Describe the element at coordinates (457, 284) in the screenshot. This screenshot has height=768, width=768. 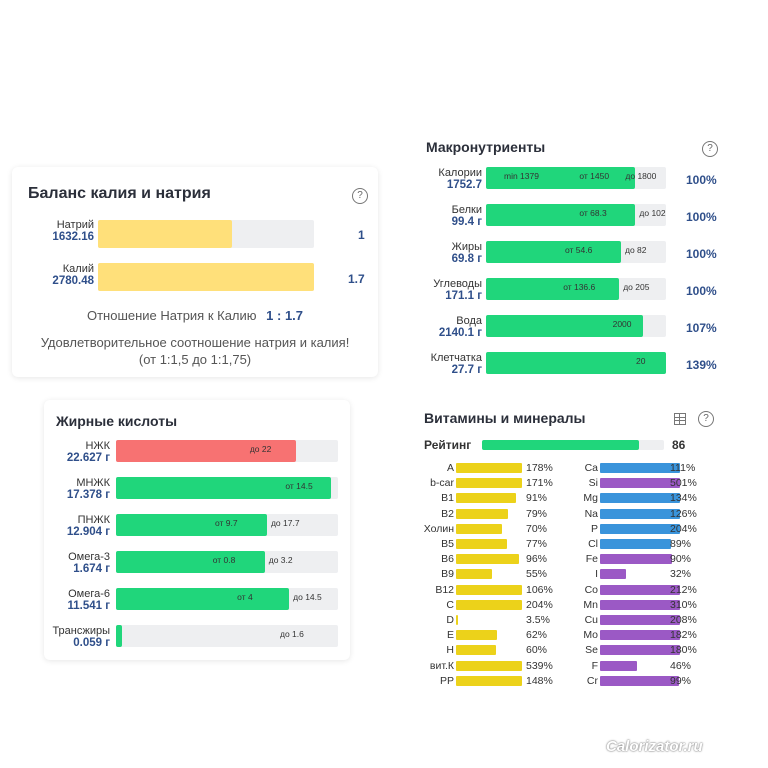
I see `macro-name: Углеводы` at that location.